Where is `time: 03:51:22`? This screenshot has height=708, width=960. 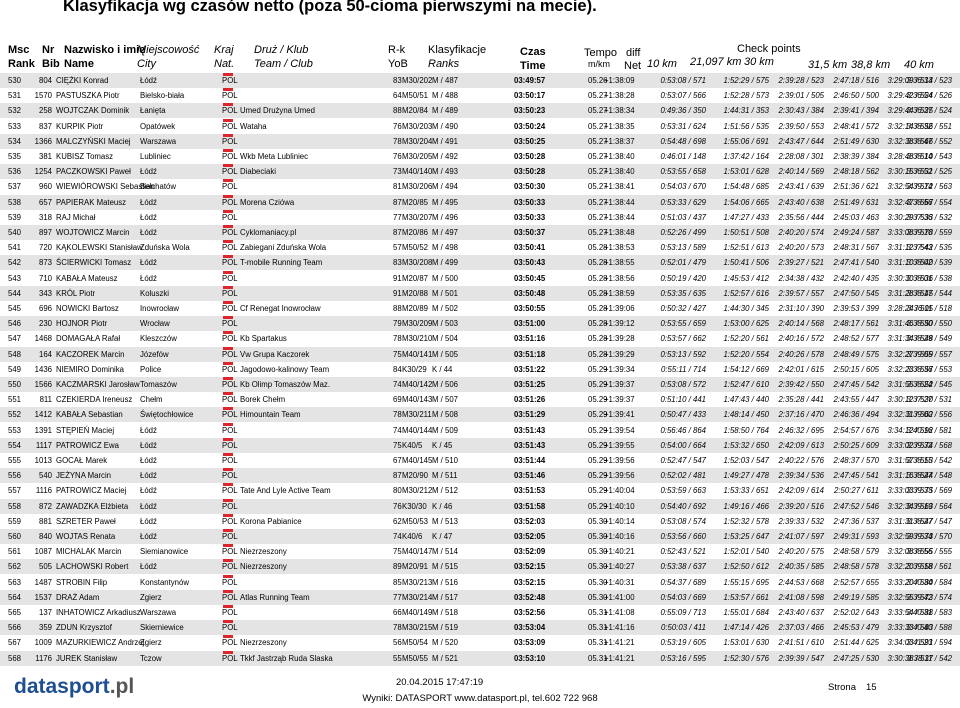
time: 03:51:22 is located at coordinates (530, 369).